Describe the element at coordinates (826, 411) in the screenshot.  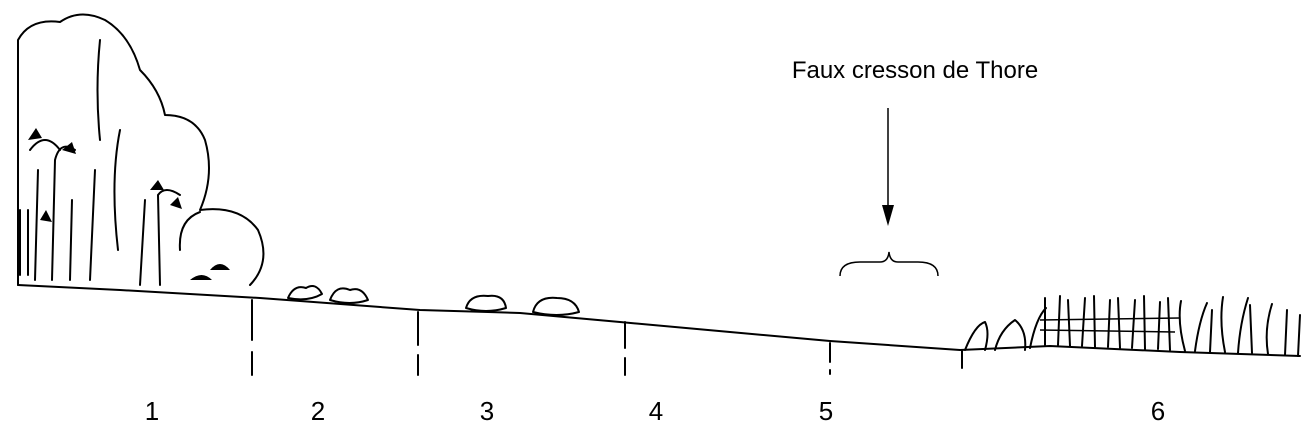
I see `zone-label: 5` at that location.